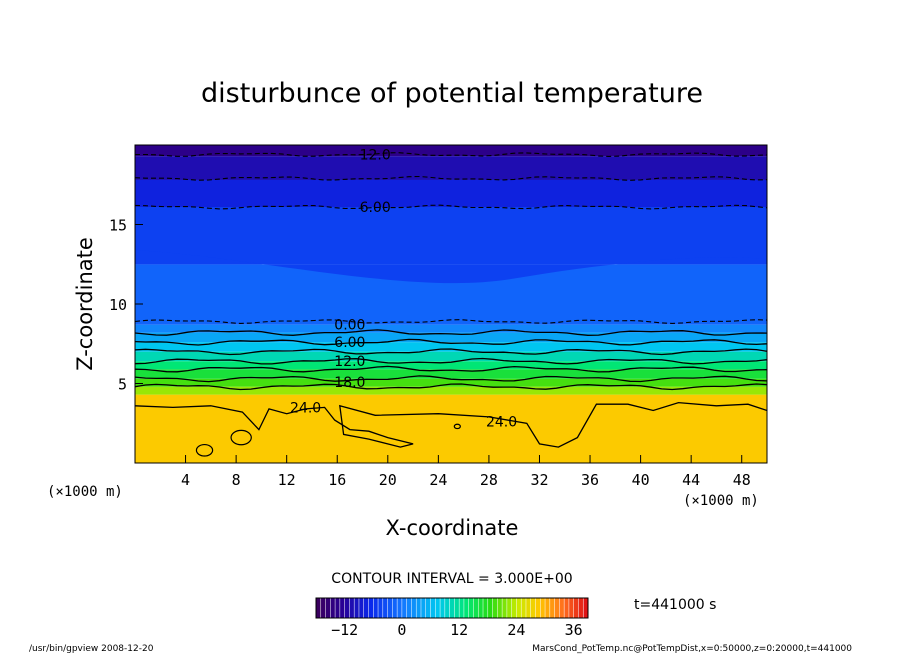  Describe the element at coordinates (452, 93) in the screenshot. I see `chart-title: disturbunce of potential temperature` at that location.